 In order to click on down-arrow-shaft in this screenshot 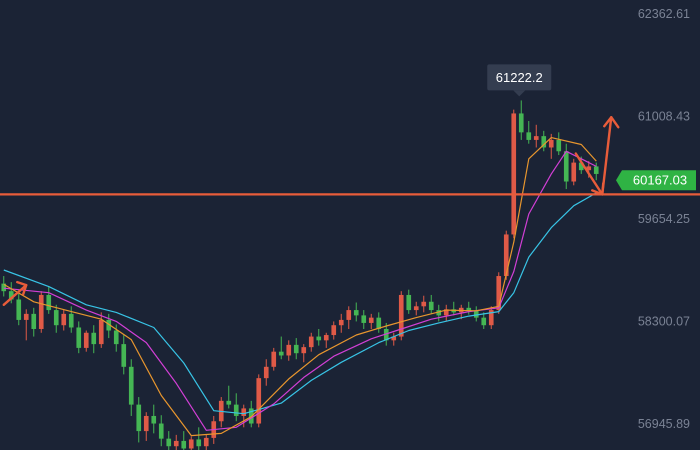, I will do `click(589, 174)`.